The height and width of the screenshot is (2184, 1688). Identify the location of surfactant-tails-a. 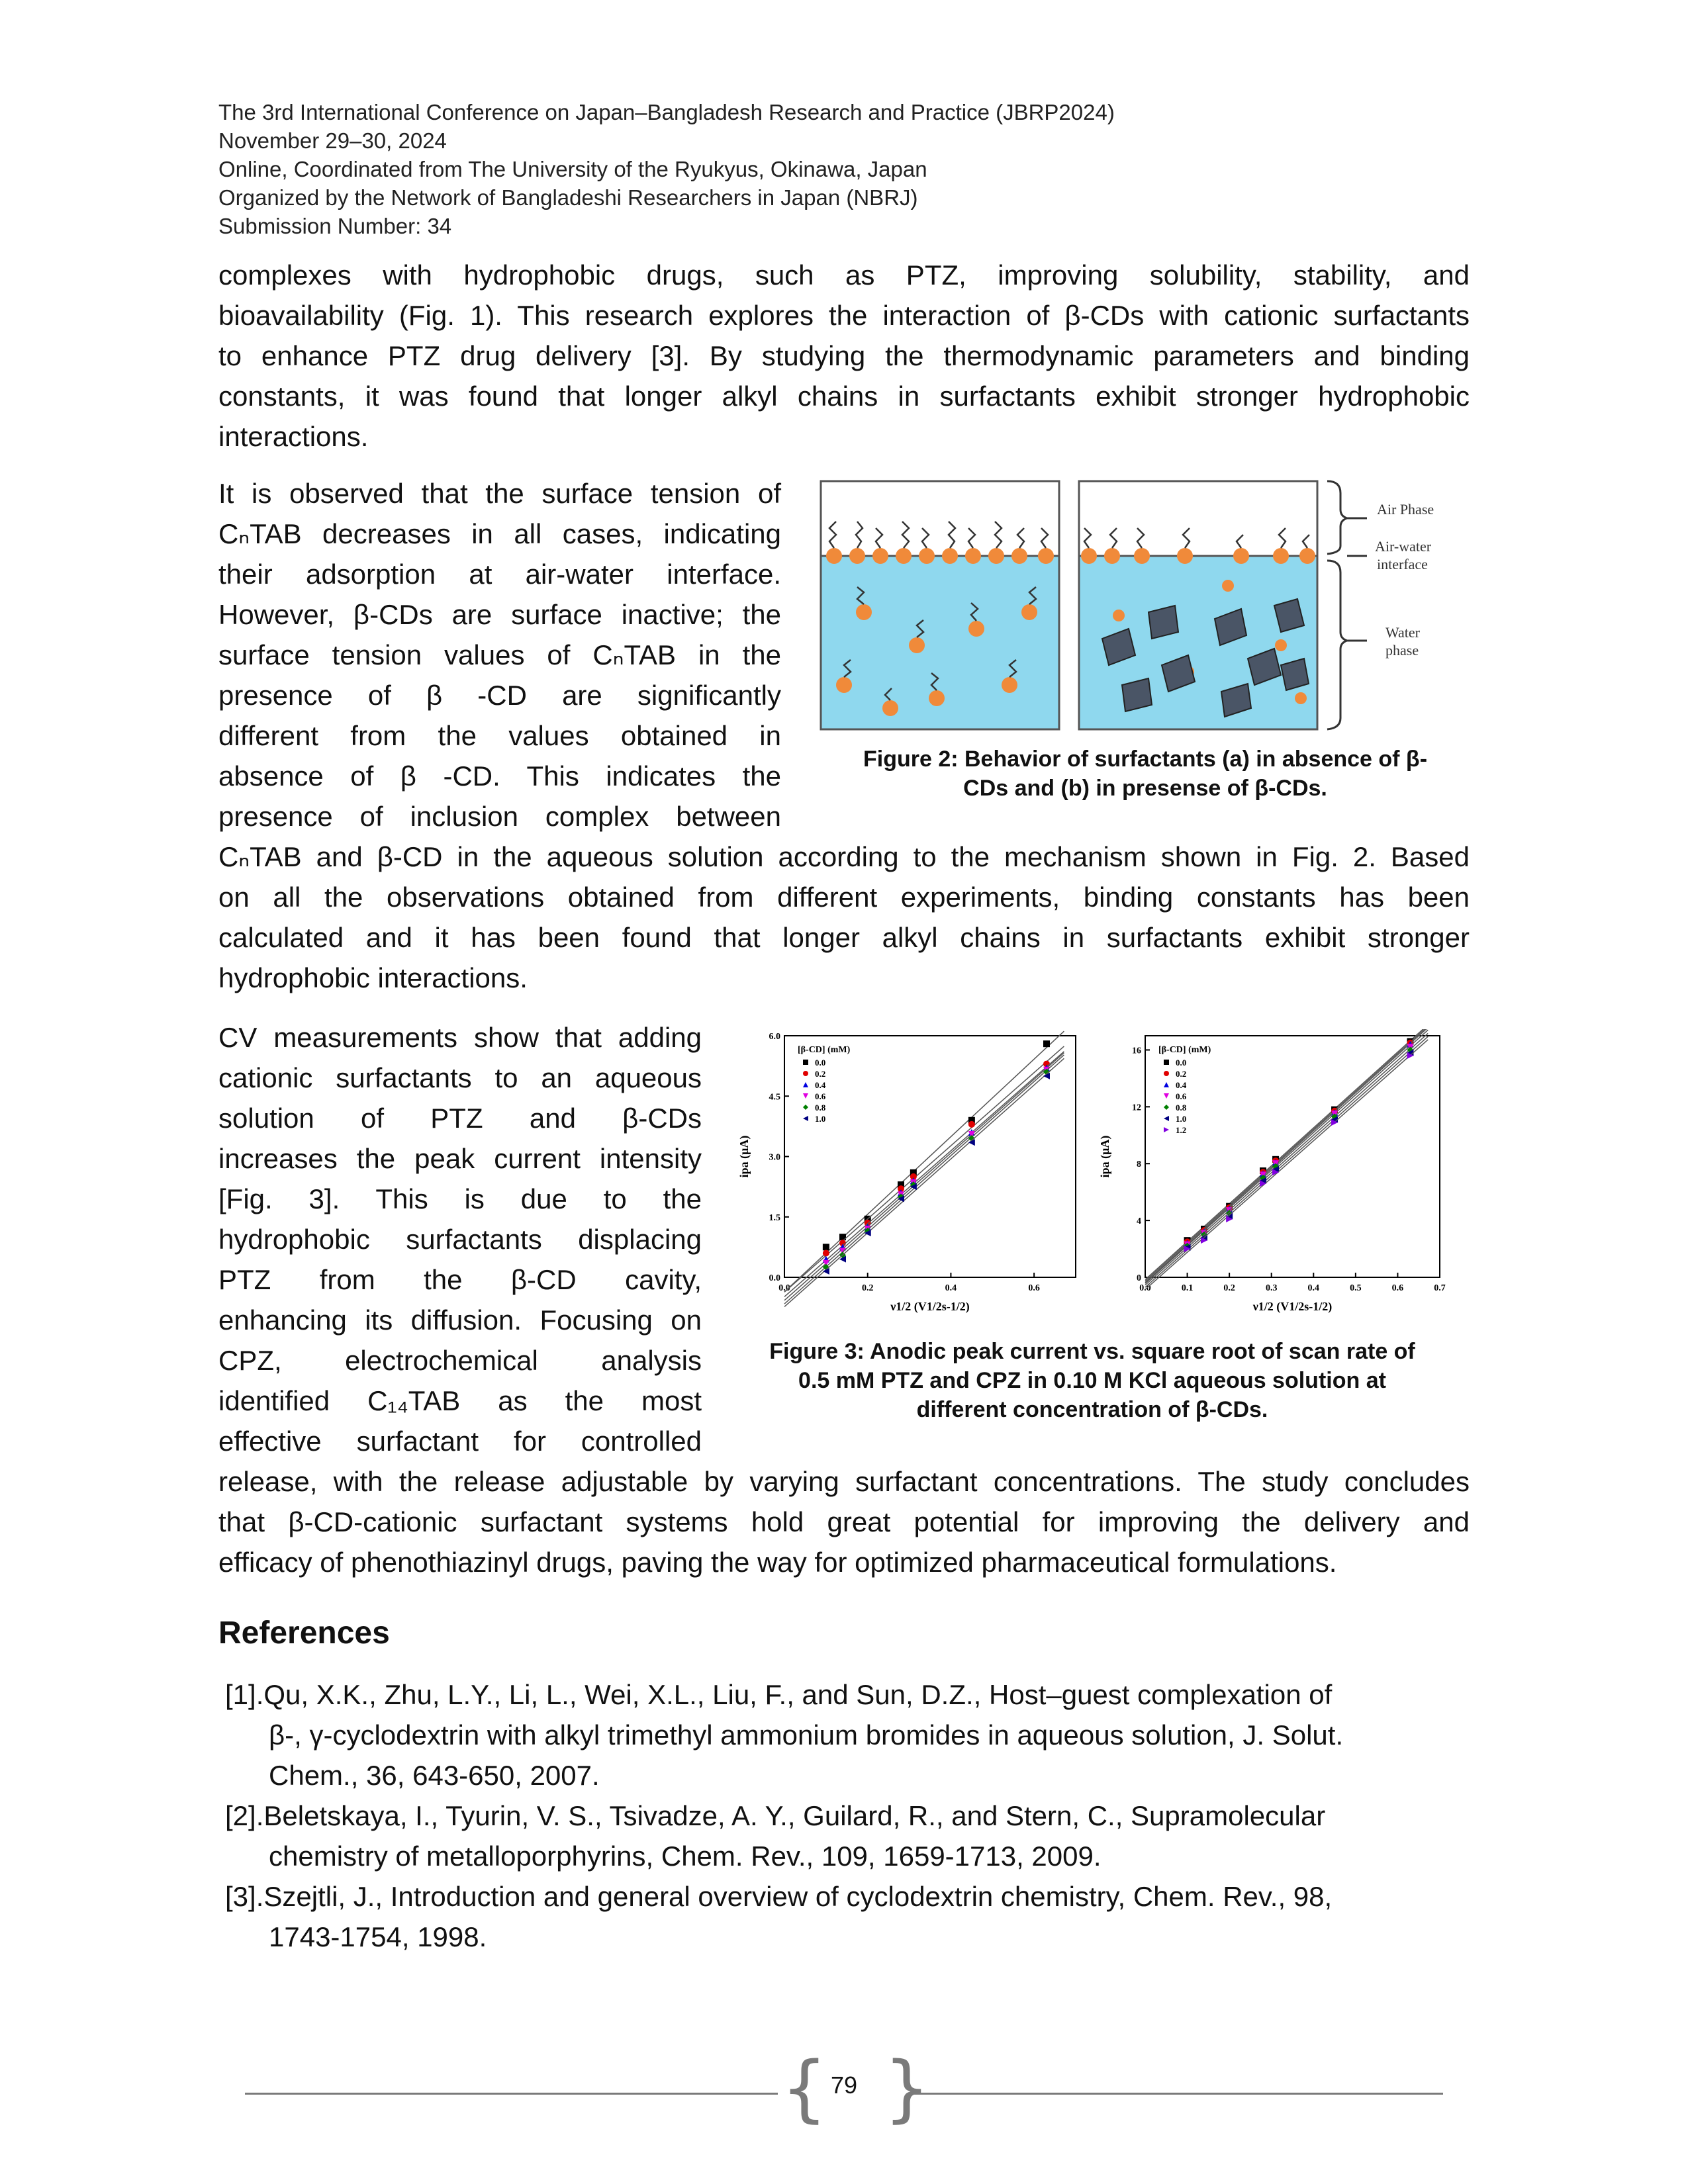
(938, 611).